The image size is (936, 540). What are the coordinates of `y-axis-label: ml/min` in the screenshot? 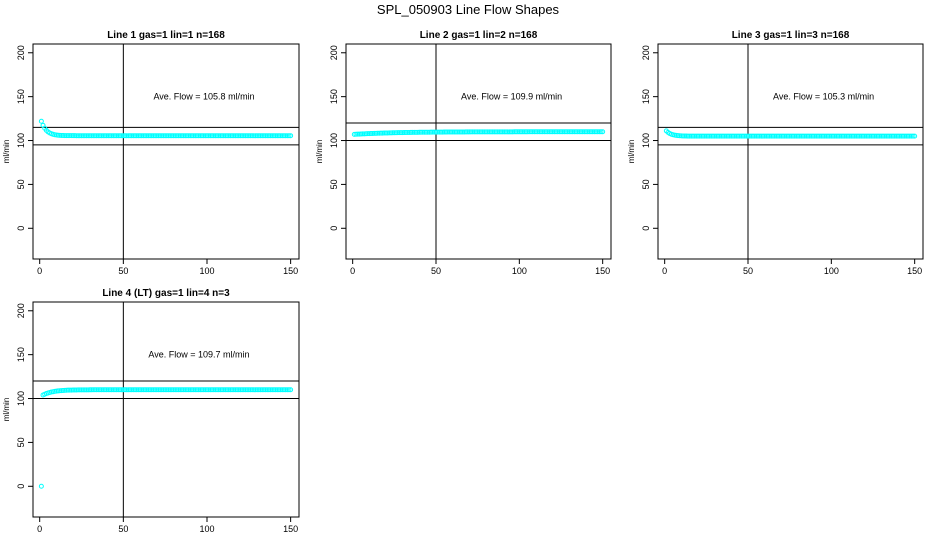 It's located at (319, 152).